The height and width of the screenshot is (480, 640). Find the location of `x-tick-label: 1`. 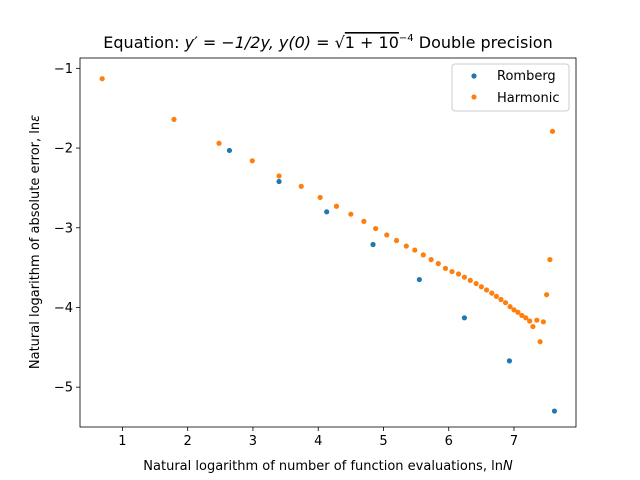

x-tick-label: 1 is located at coordinates (122, 441).